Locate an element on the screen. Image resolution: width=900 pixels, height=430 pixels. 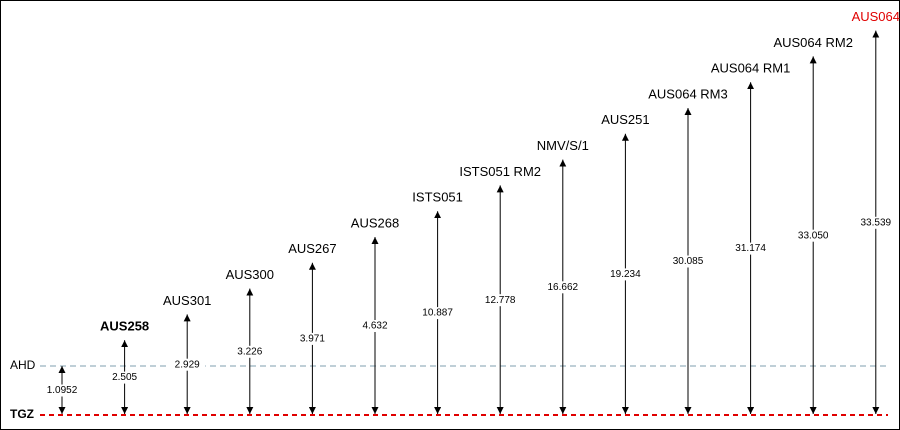
height-value: 1.0952 is located at coordinates (62, 390).